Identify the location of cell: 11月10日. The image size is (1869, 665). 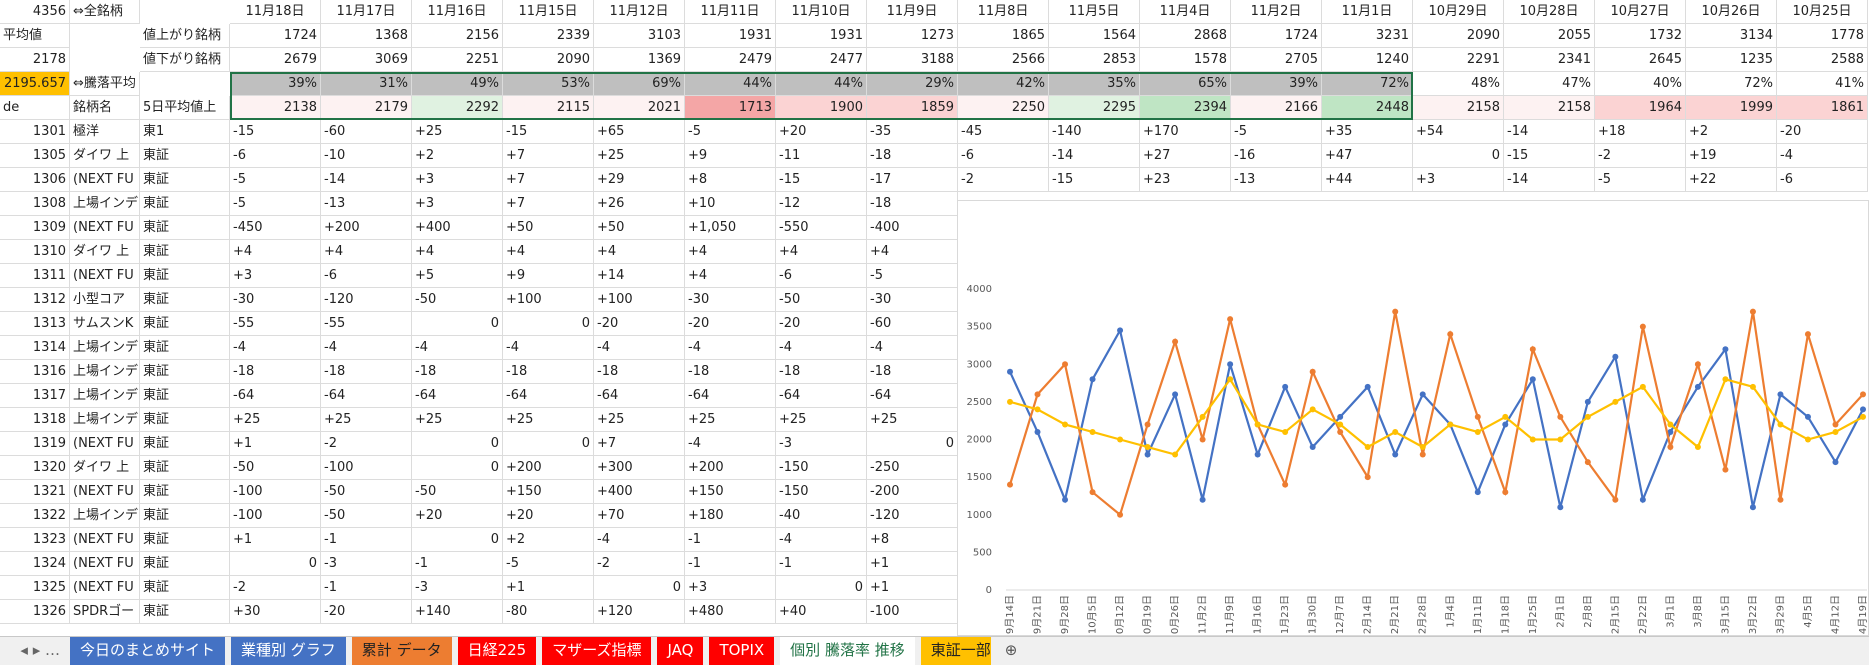
(821, 12).